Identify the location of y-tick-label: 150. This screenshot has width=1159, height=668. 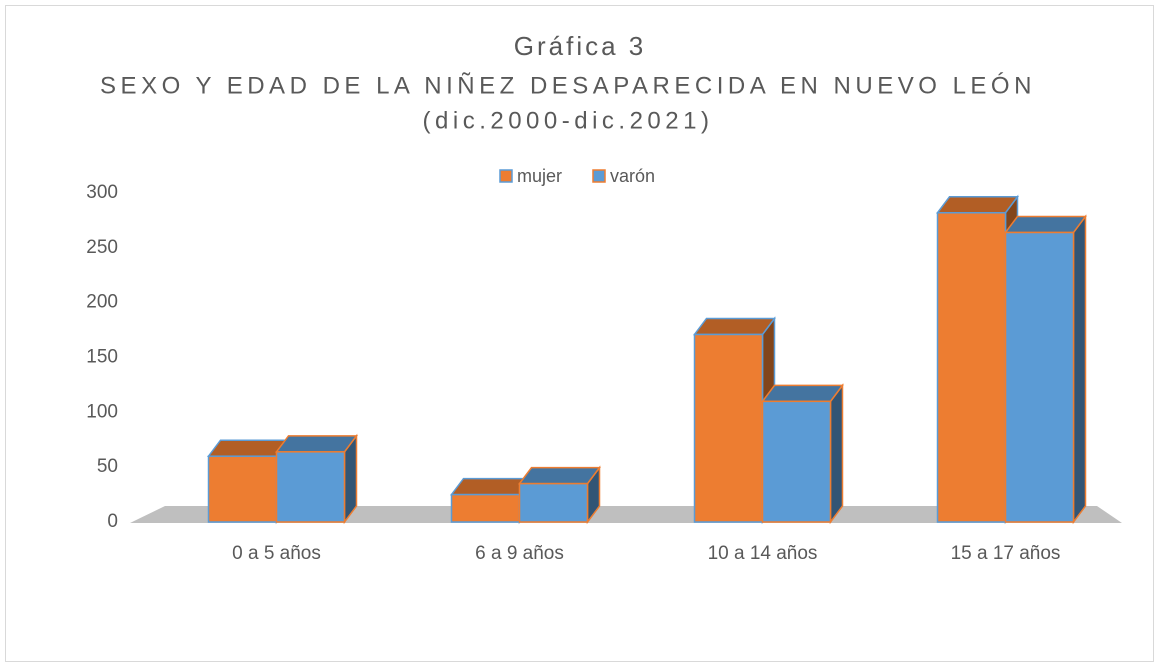
(102, 357).